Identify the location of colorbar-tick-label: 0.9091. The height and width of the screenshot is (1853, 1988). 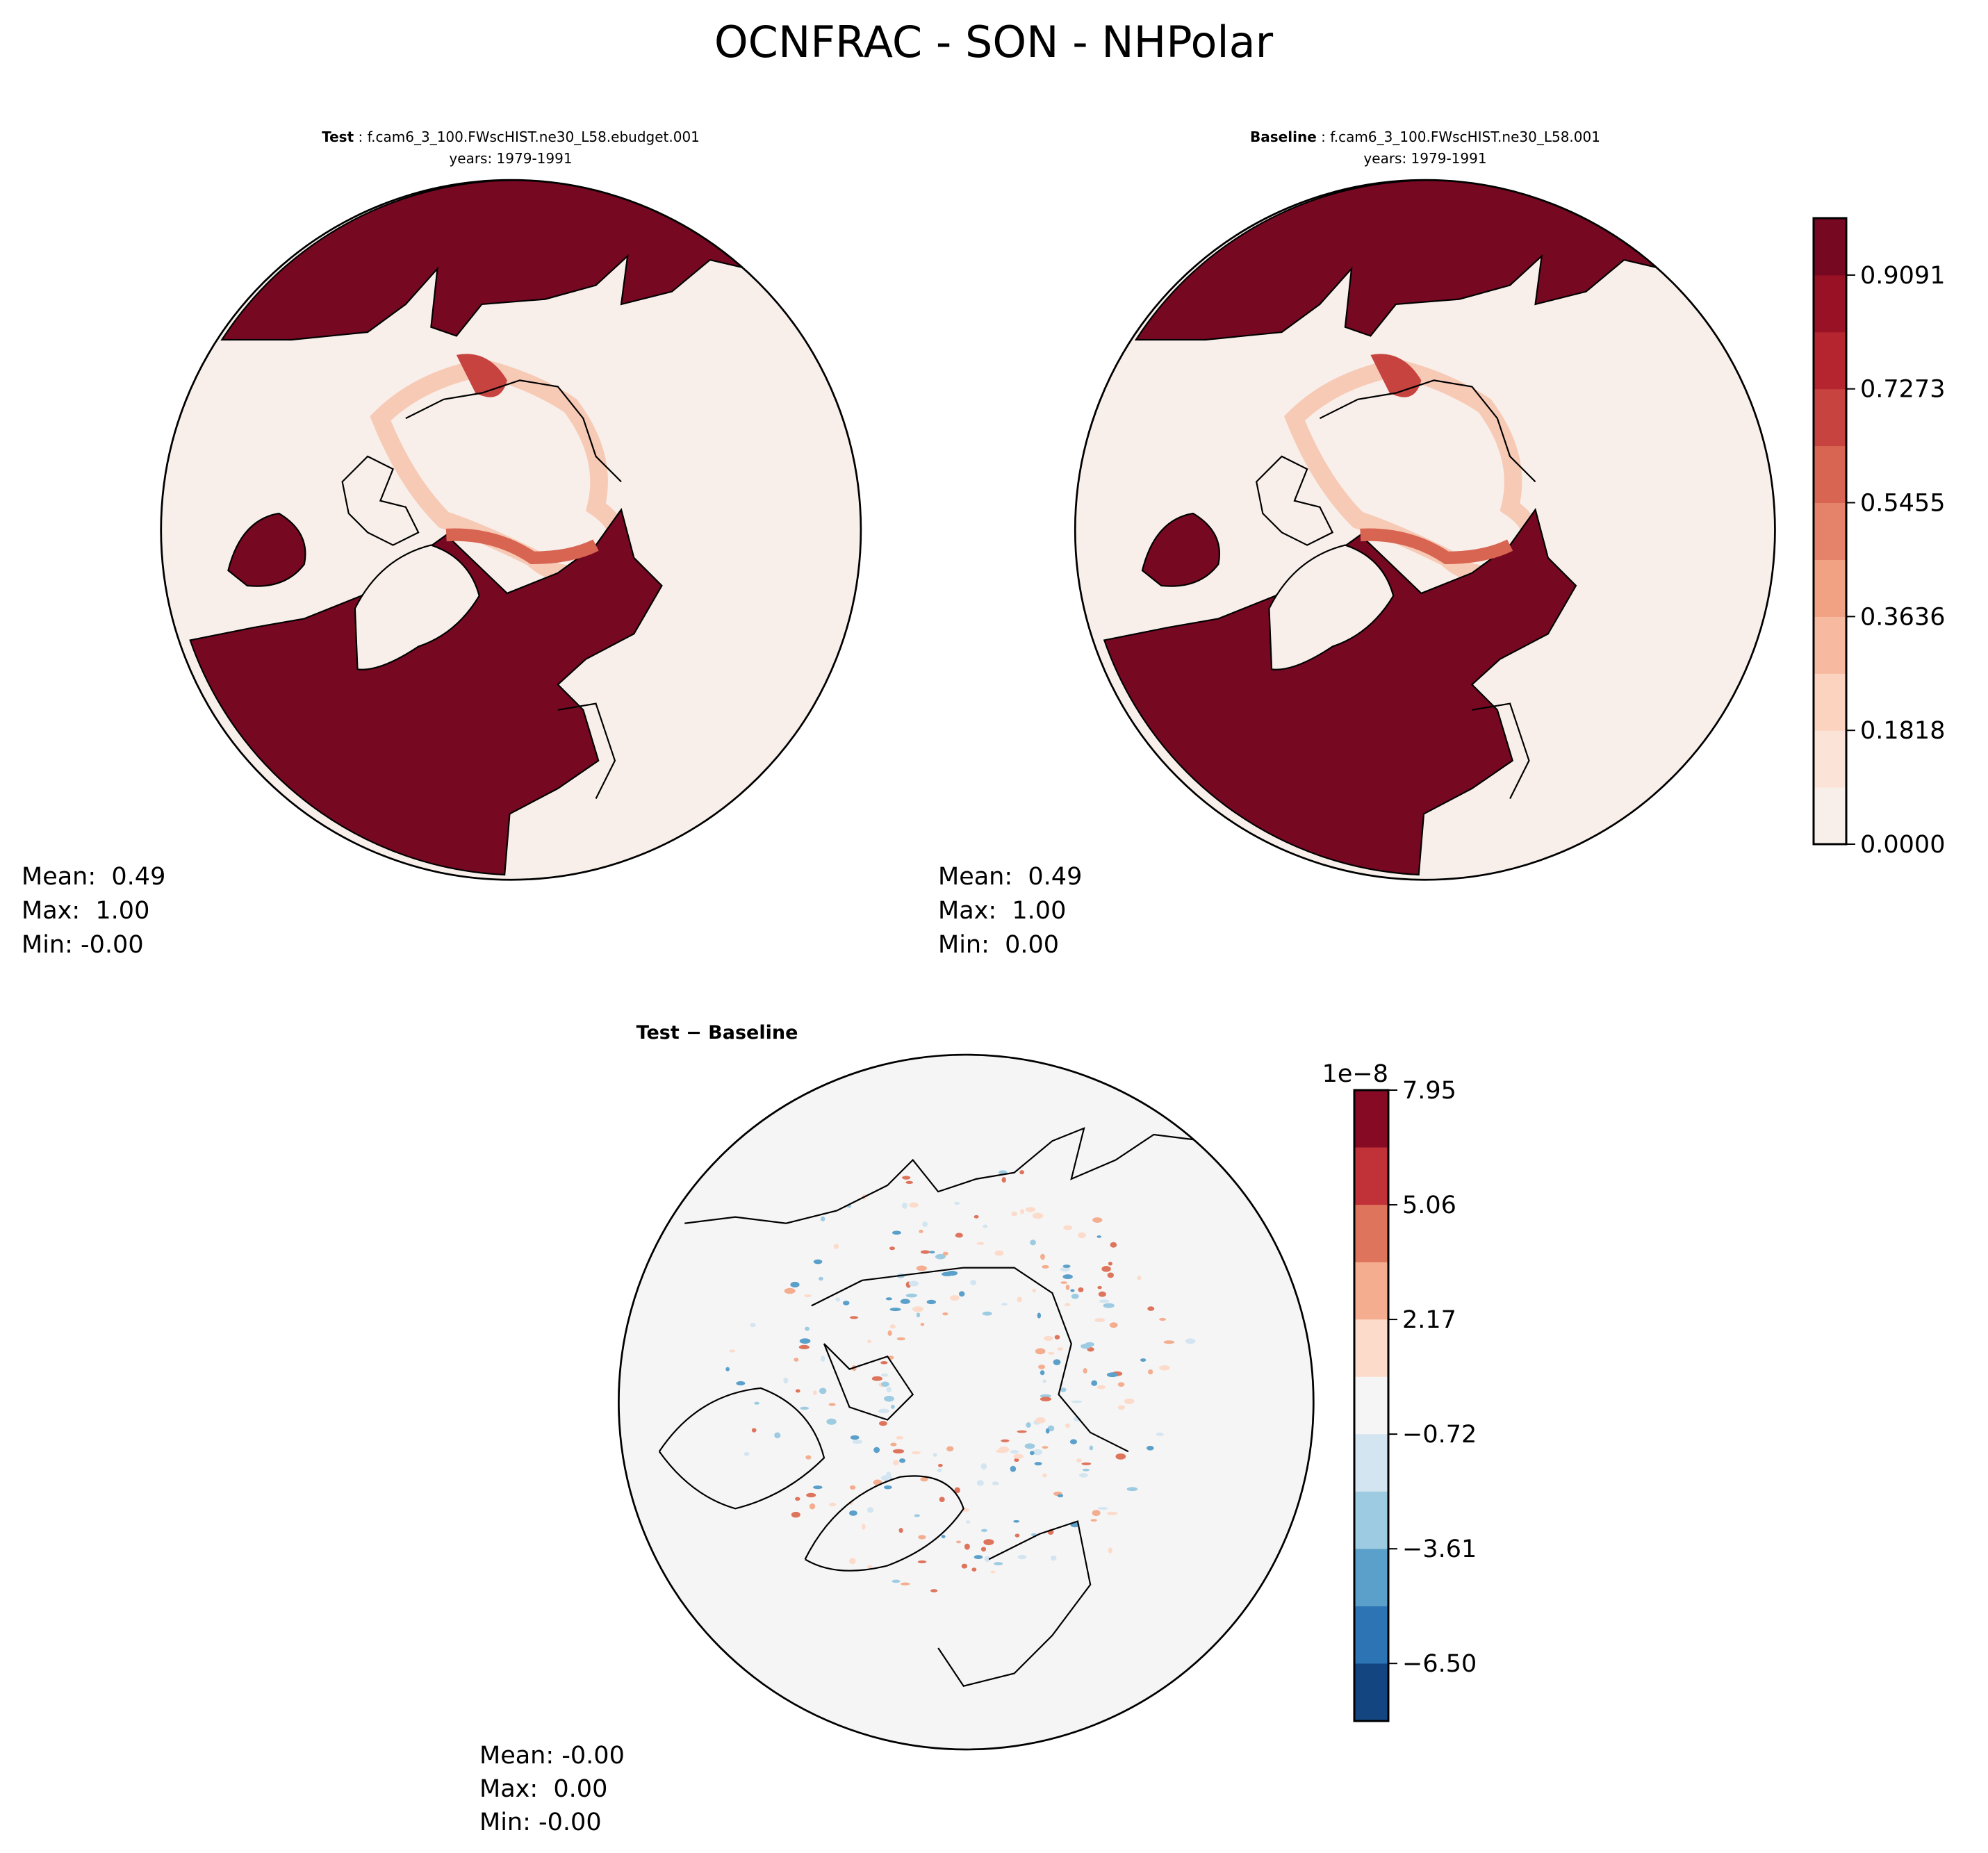
(1902, 276).